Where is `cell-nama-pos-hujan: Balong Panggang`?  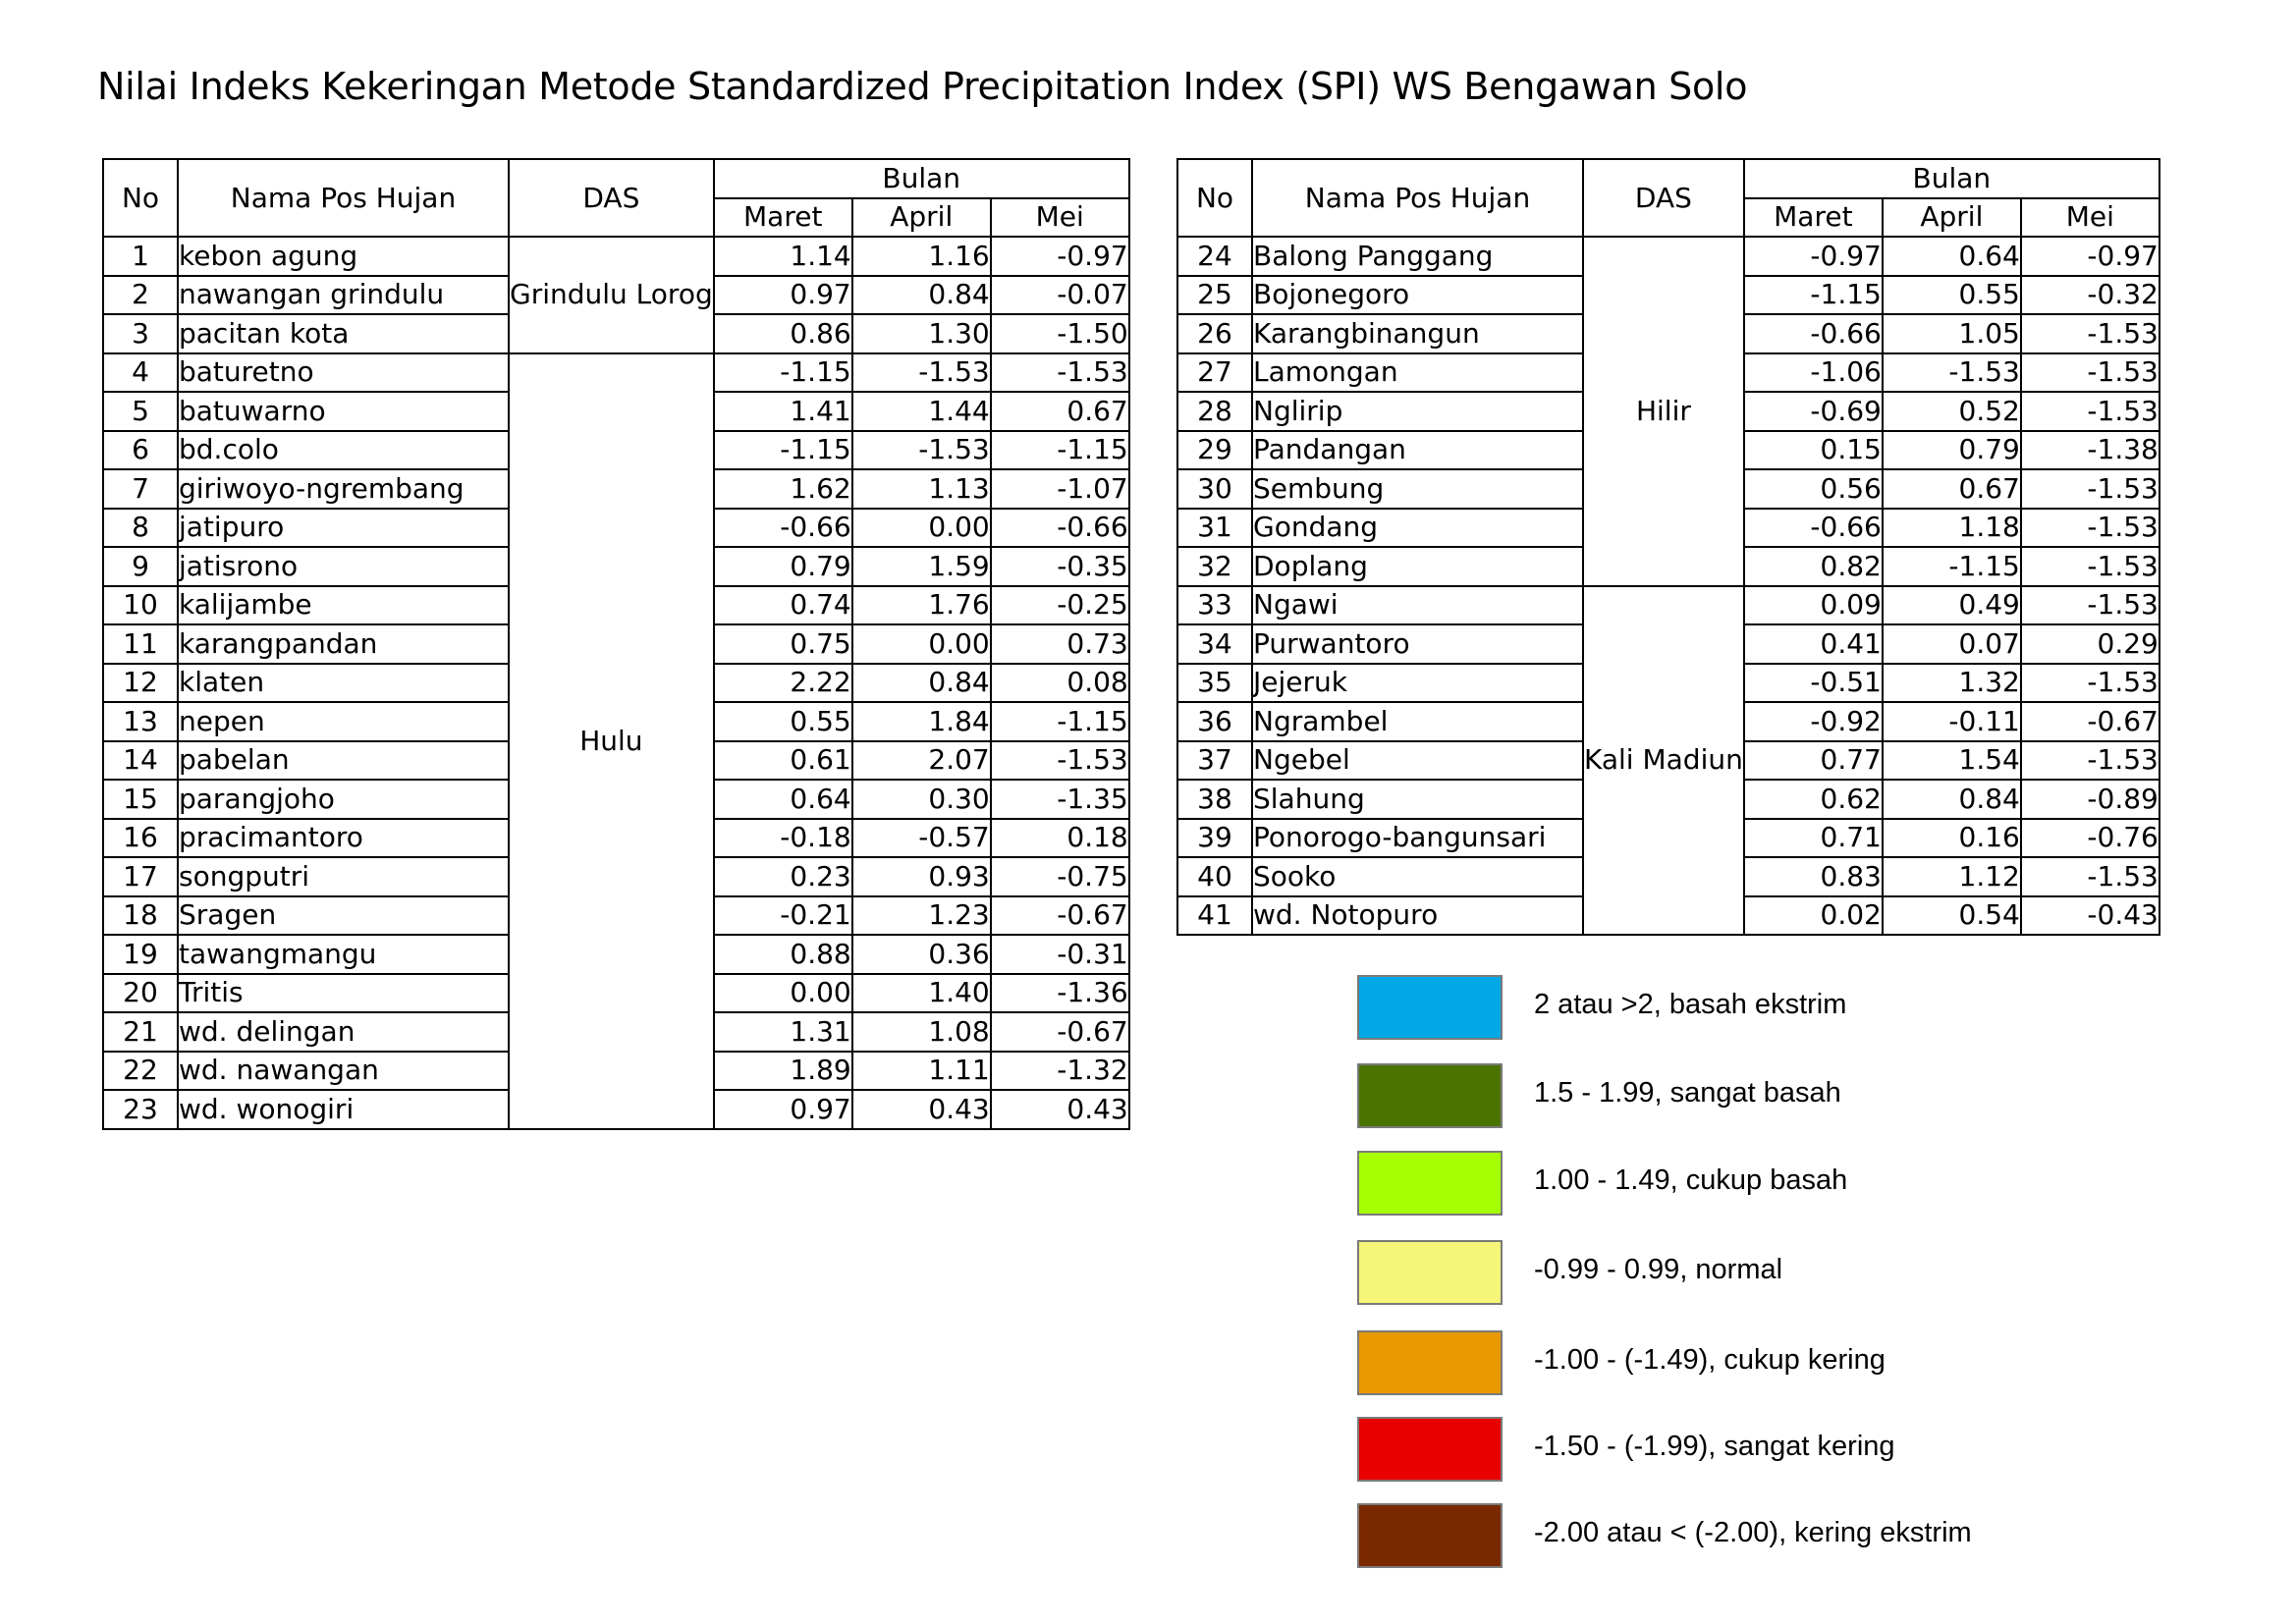 cell-nama-pos-hujan: Balong Panggang is located at coordinates (1417, 256).